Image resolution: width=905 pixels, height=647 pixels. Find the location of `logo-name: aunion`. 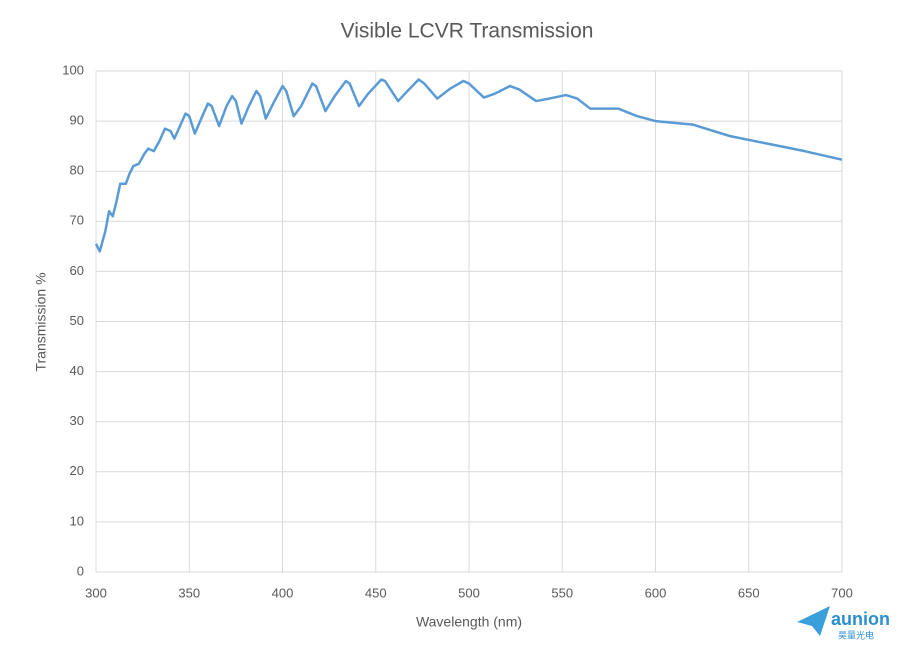

logo-name: aunion is located at coordinates (860, 619).